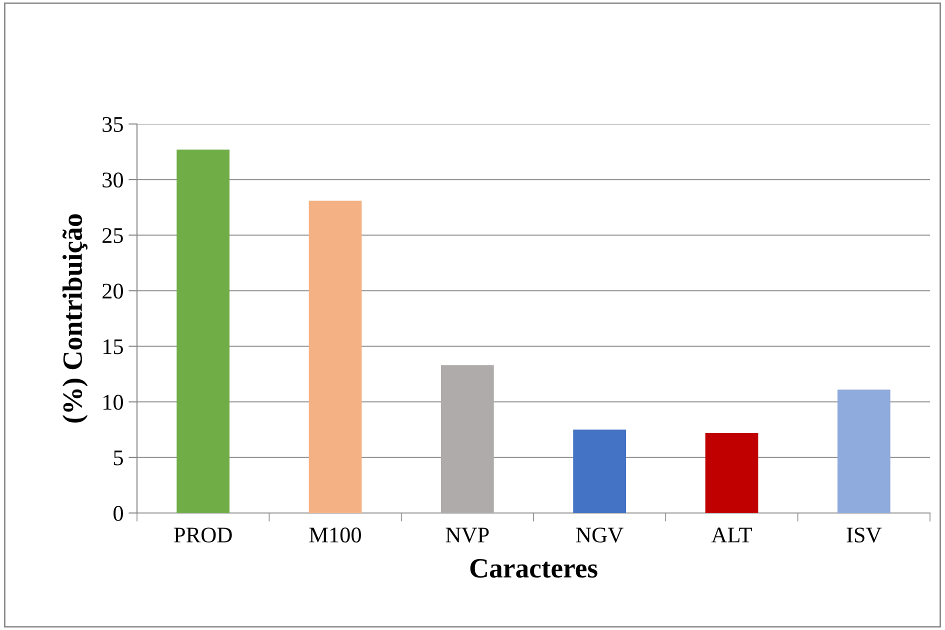 This screenshot has height=630, width=945. Describe the element at coordinates (112, 180) in the screenshot. I see `y-tick-label: 30` at that location.